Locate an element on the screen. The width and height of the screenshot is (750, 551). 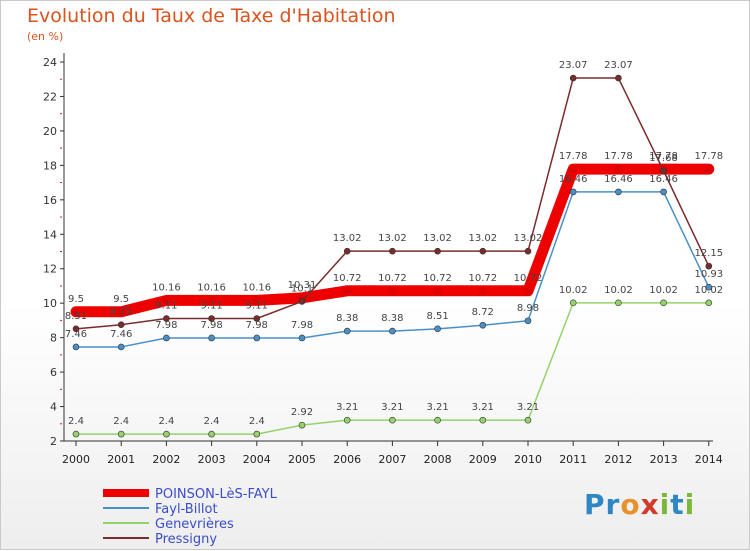
y-tick-label: 10 is located at coordinates (50, 303).